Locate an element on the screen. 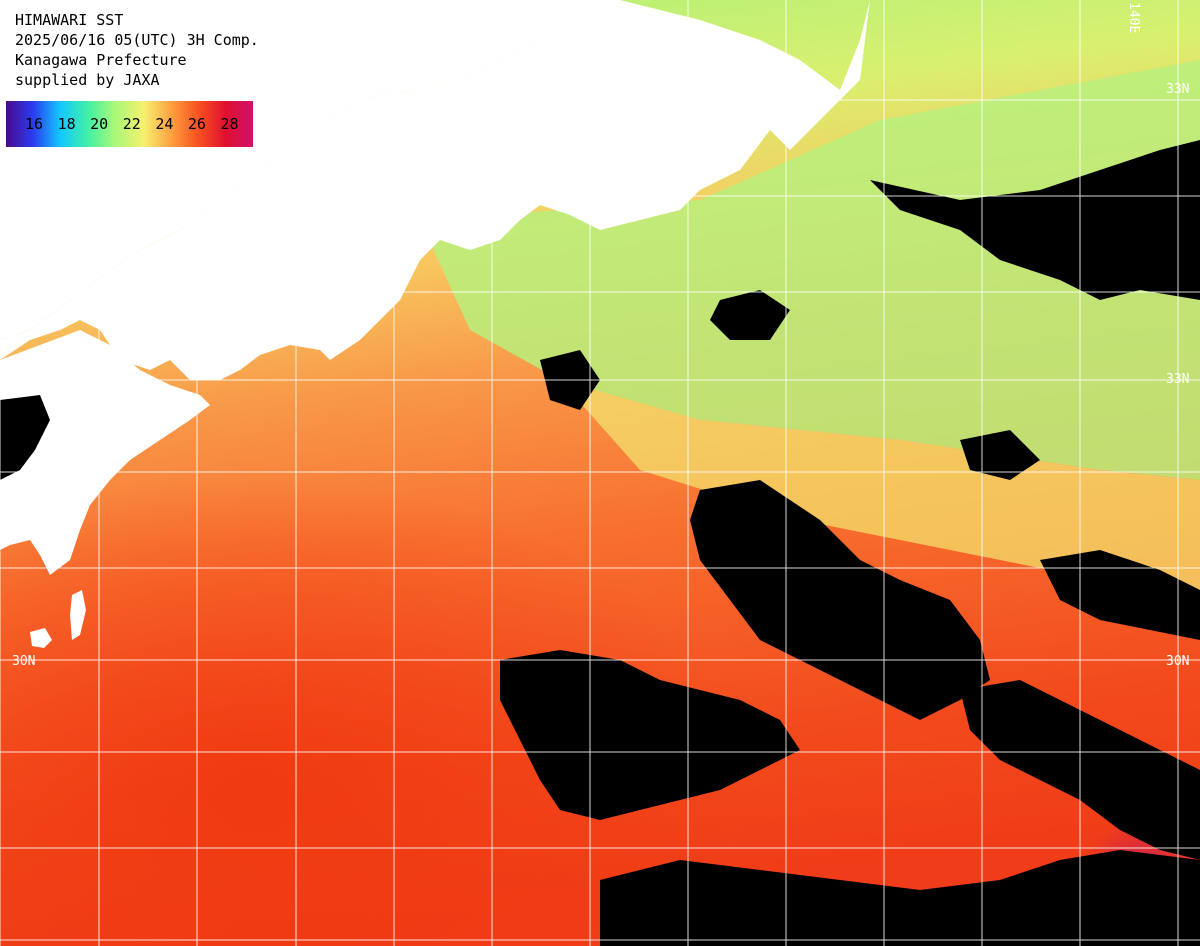 This screenshot has width=1200, height=946. legend-tick: 24 is located at coordinates (164, 124).